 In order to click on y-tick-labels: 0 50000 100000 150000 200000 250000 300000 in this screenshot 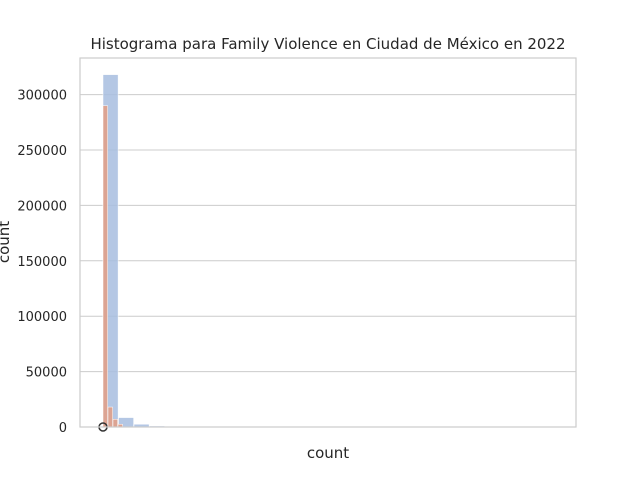, I will do `click(42, 262)`.